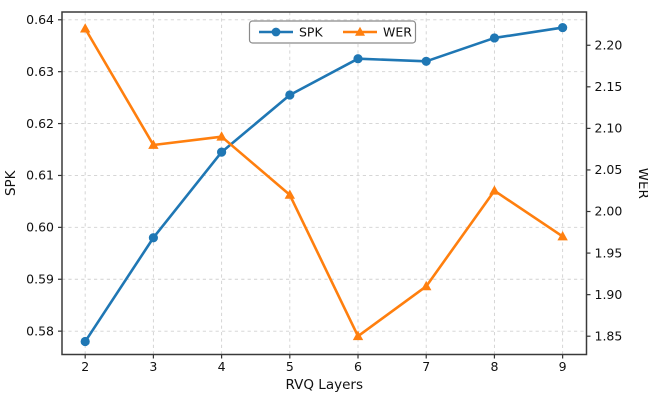 Image resolution: width=648 pixels, height=405 pixels. What do you see at coordinates (609, 211) in the screenshot?
I see `right-tick-label: 2.00` at bounding box center [609, 211].